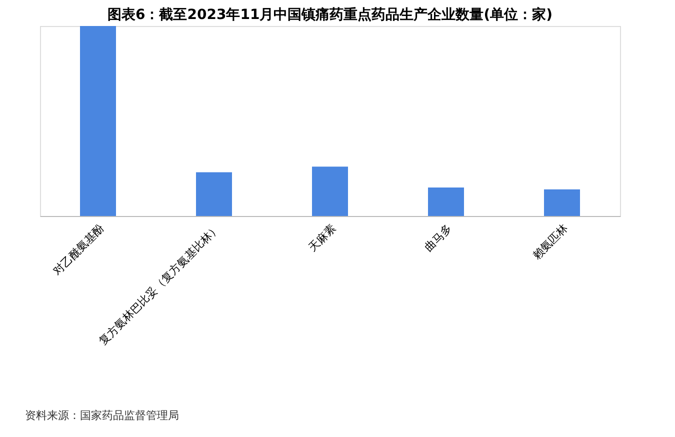 This screenshot has height=437, width=675. Describe the element at coordinates (102, 415) in the screenshot. I see `text: 资料来源：国家药品监督管理局` at that location.